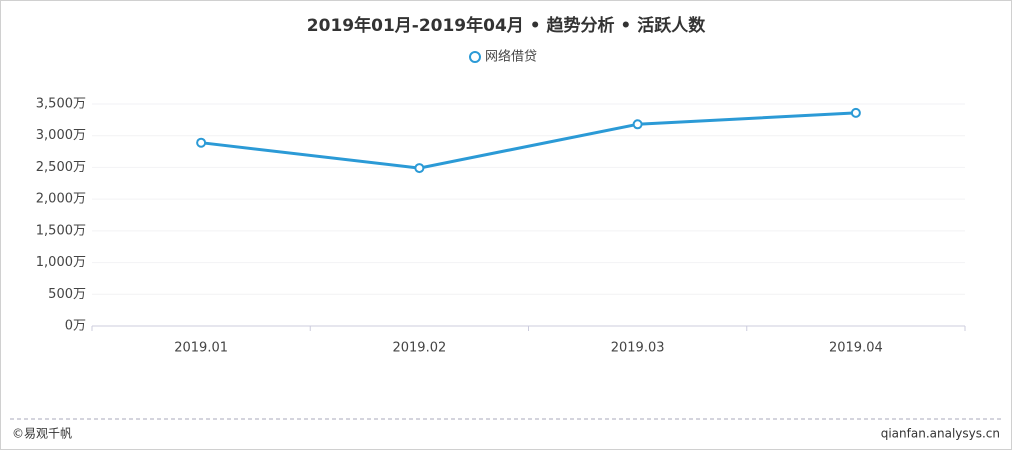 The image size is (1012, 450). What do you see at coordinates (201, 348) in the screenshot?
I see `x-tick-label: 2019.01` at bounding box center [201, 348].